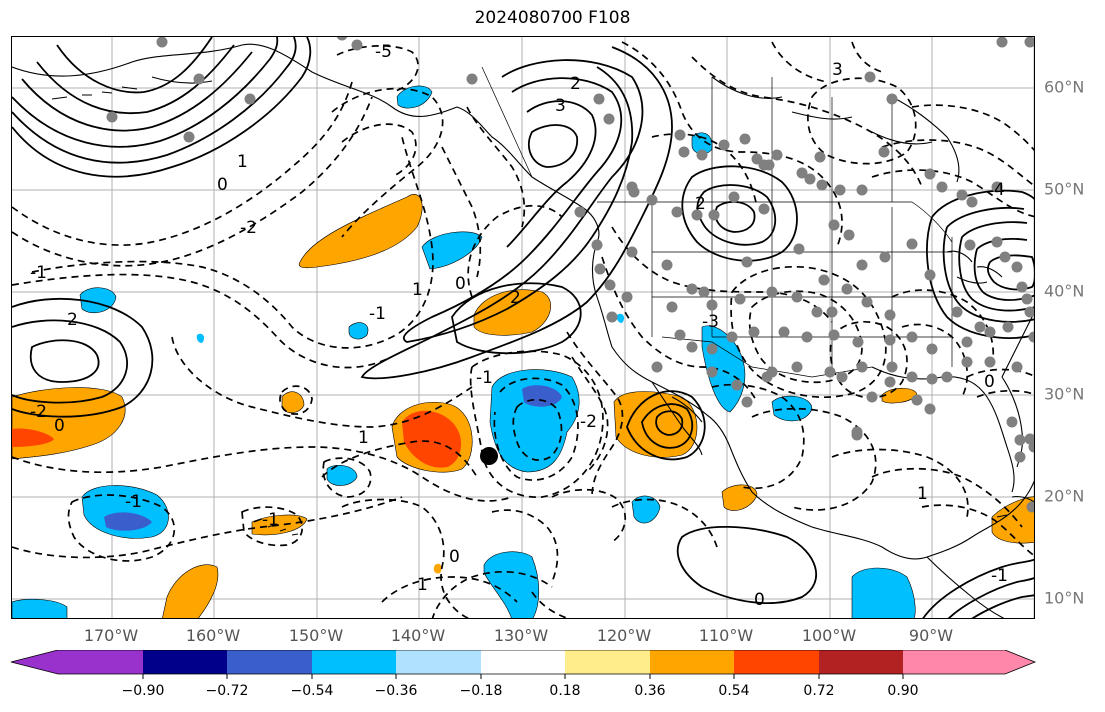  What do you see at coordinates (829, 635) in the screenshot?
I see `lon-label: 100°W` at bounding box center [829, 635].